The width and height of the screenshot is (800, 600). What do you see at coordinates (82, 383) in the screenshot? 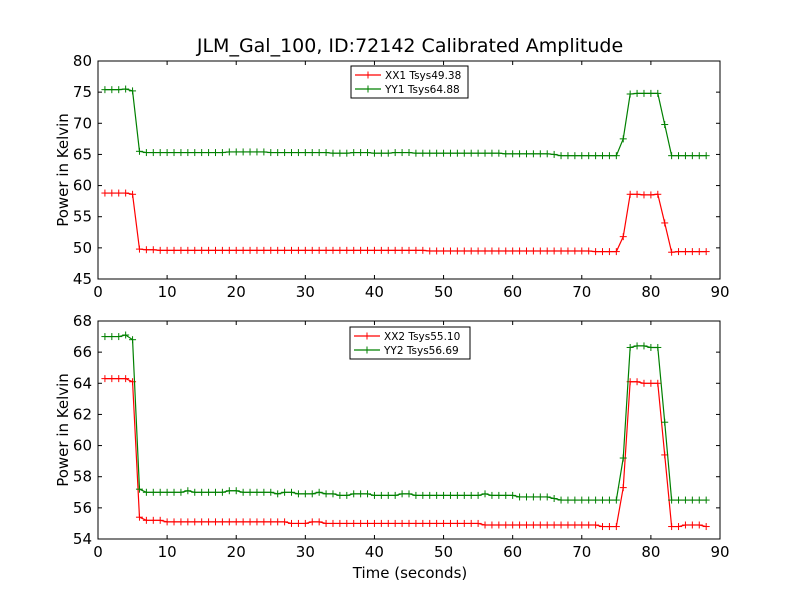
I see `y-tick-label: 64` at bounding box center [82, 383].